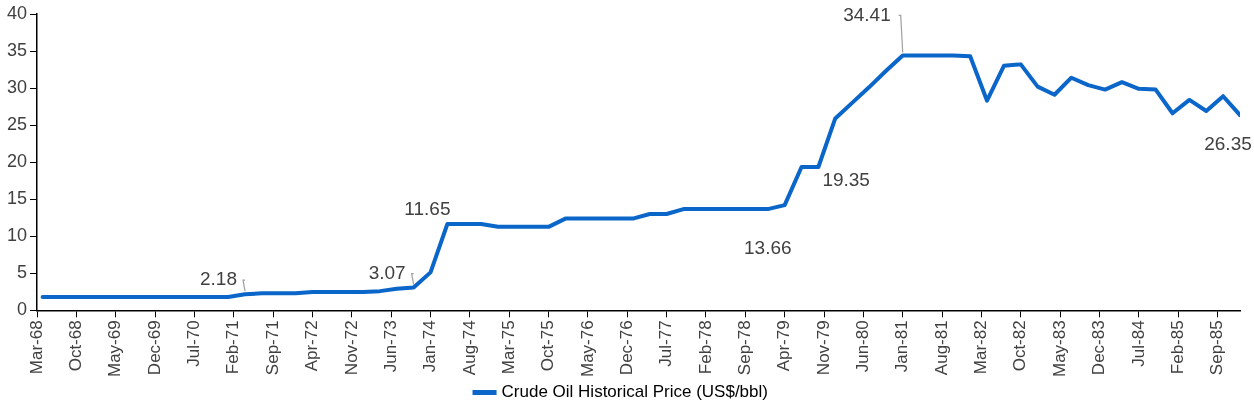 This screenshot has height=411, width=1254. Describe the element at coordinates (744, 348) in the screenshot. I see `x-tick-label: Sep-78` at that location.